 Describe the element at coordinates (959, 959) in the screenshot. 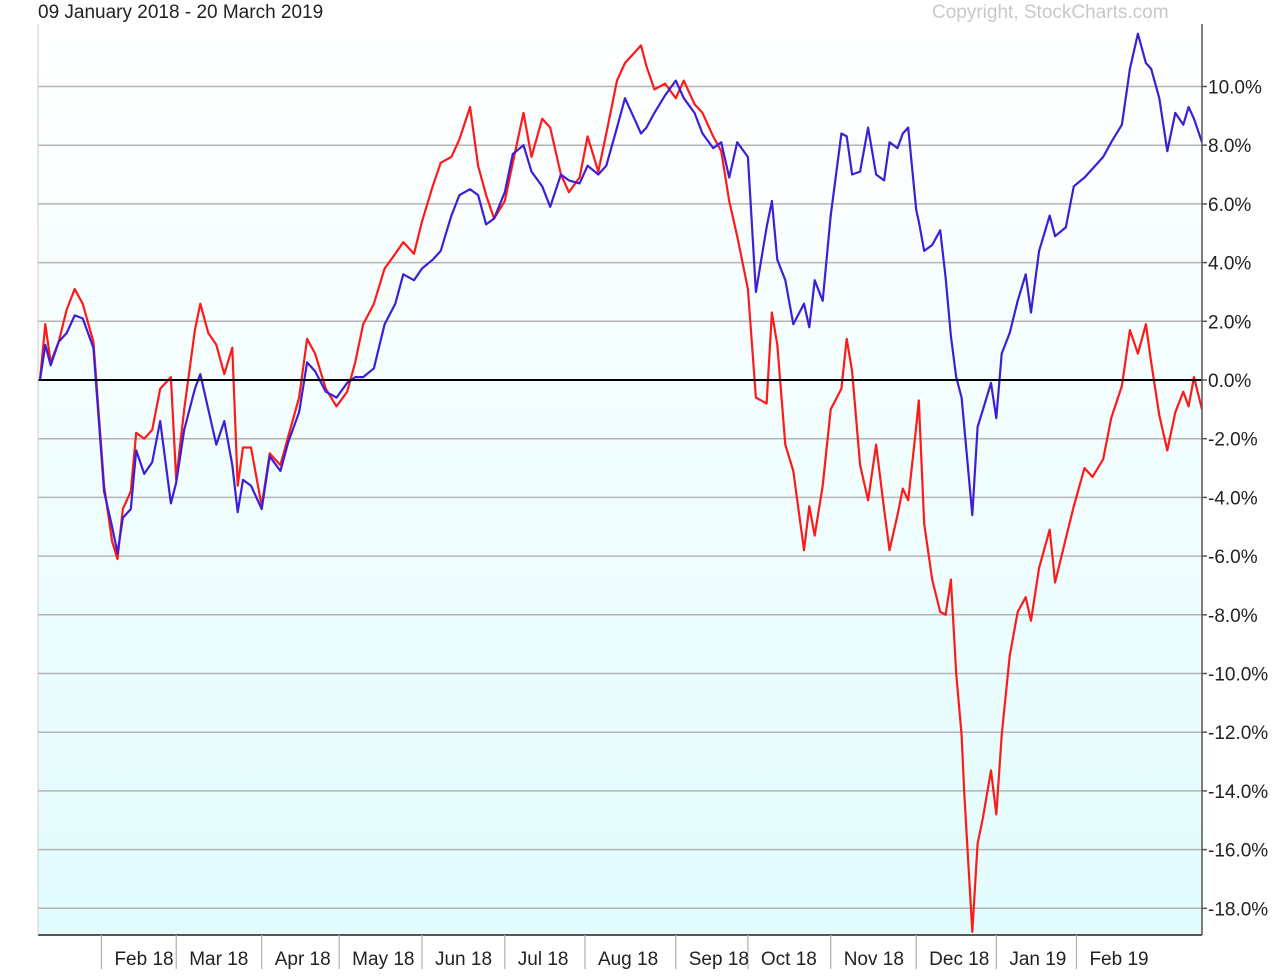

I see `x-tick-label: Dec 18` at that location.